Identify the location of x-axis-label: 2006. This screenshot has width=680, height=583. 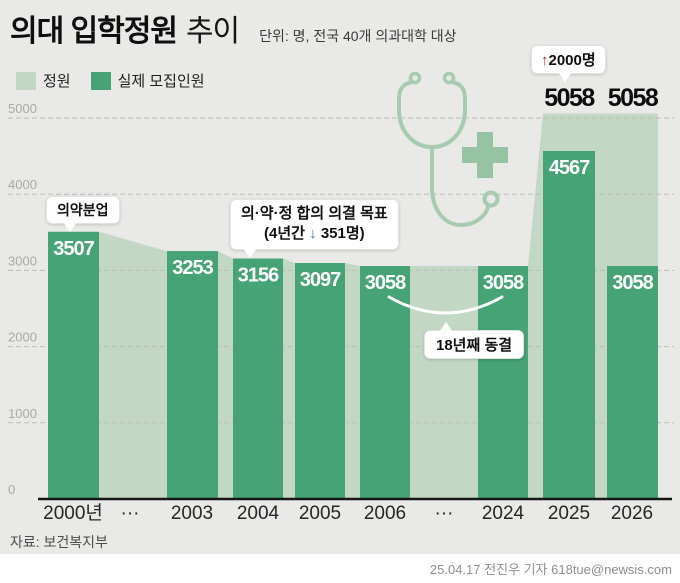
(385, 513).